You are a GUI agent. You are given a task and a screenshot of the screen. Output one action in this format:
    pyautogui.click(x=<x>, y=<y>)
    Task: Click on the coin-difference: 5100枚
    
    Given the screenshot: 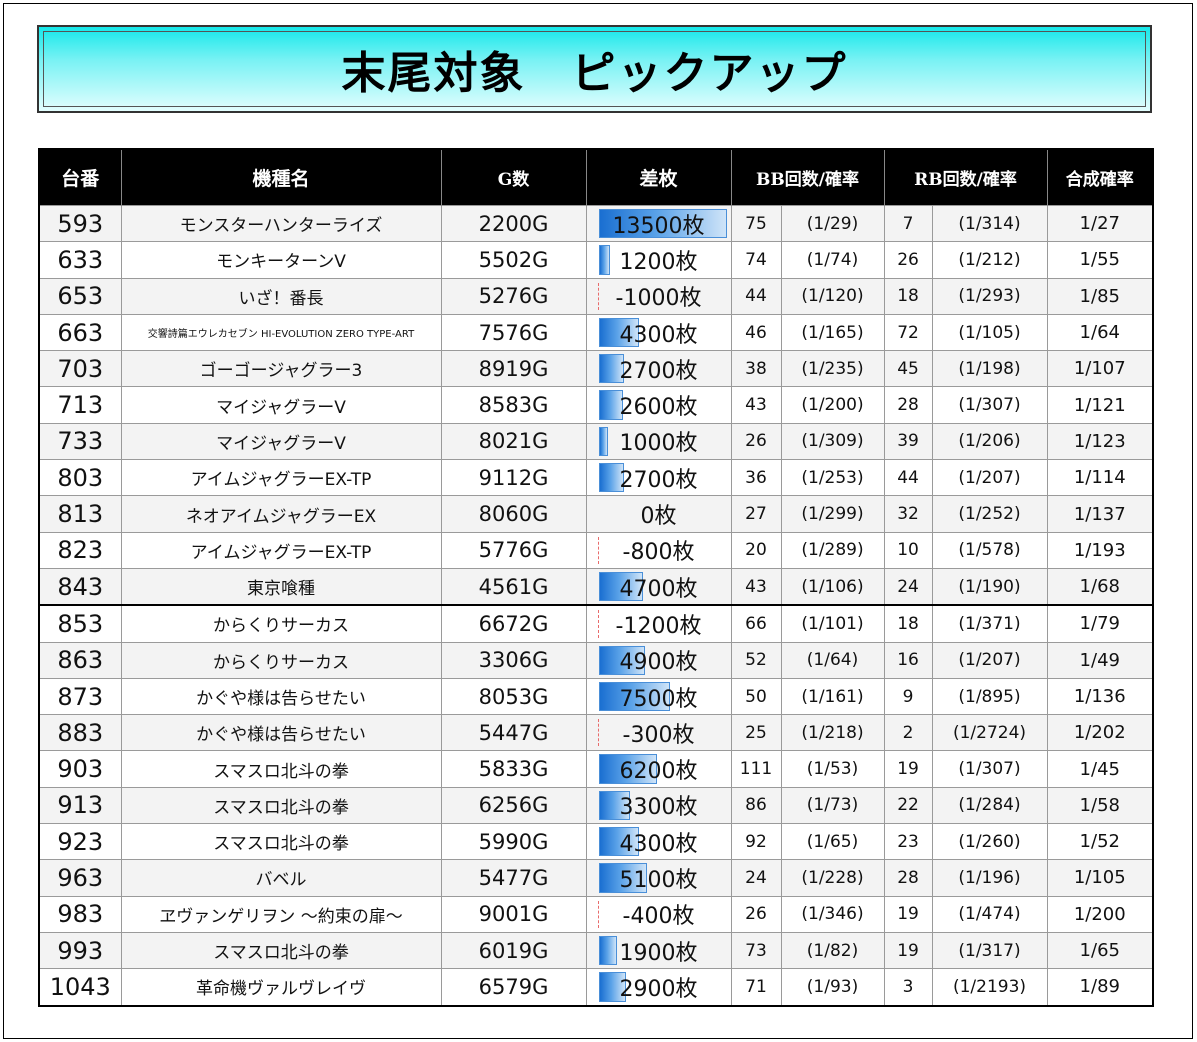 What is the action you would take?
    pyautogui.click(x=658, y=878)
    